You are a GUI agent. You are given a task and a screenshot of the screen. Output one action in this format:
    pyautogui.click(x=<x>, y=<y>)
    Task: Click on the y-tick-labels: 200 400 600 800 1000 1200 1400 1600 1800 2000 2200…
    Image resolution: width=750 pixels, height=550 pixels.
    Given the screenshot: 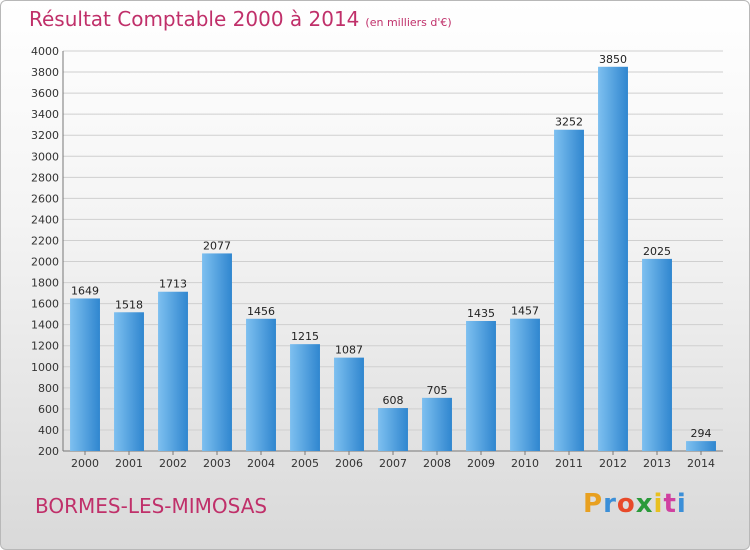 What is the action you would take?
    pyautogui.click(x=45, y=251)
    